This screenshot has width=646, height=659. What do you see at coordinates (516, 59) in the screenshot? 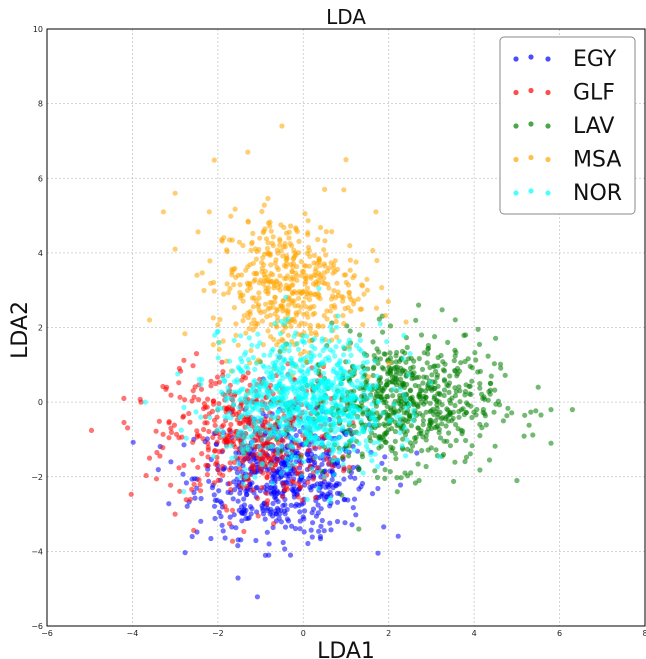
I see `legend-marker` at bounding box center [516, 59].